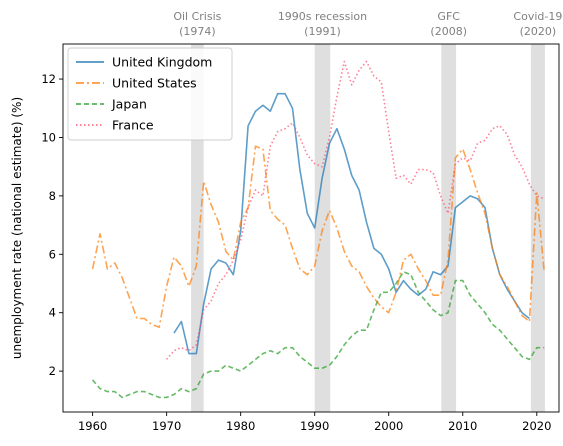 The width and height of the screenshot is (563, 446). Describe the element at coordinates (197, 31) in the screenshot. I see `event-year-label: (1974)` at that location.